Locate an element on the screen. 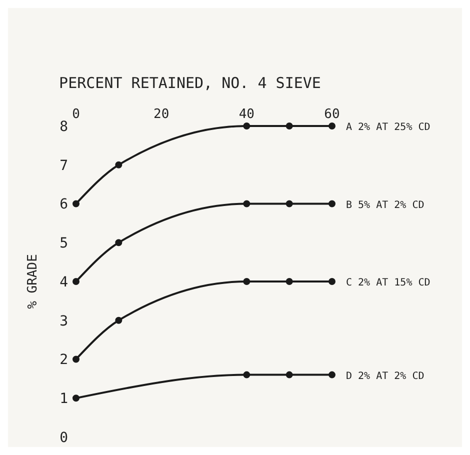  y-tick-label: 4 is located at coordinates (64, 282).